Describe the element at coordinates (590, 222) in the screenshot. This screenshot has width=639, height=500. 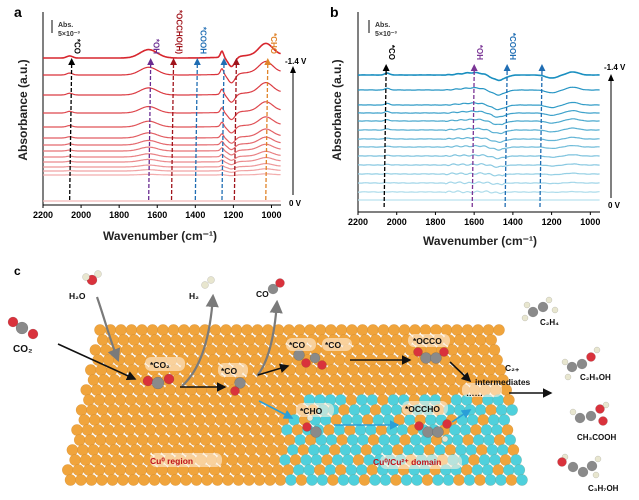
I see `x-tick-label: 1000` at that location.